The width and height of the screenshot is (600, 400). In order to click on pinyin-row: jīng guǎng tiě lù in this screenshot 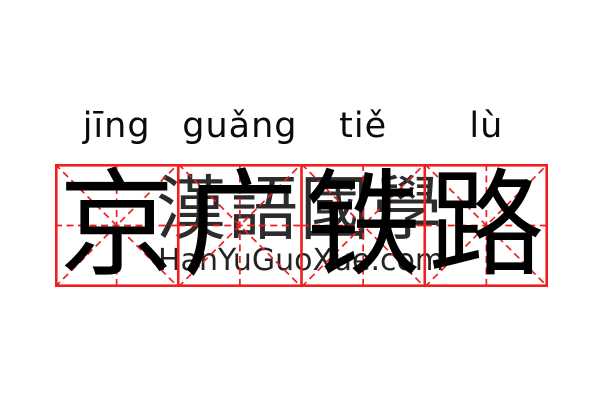, I will do `click(301, 126)`.